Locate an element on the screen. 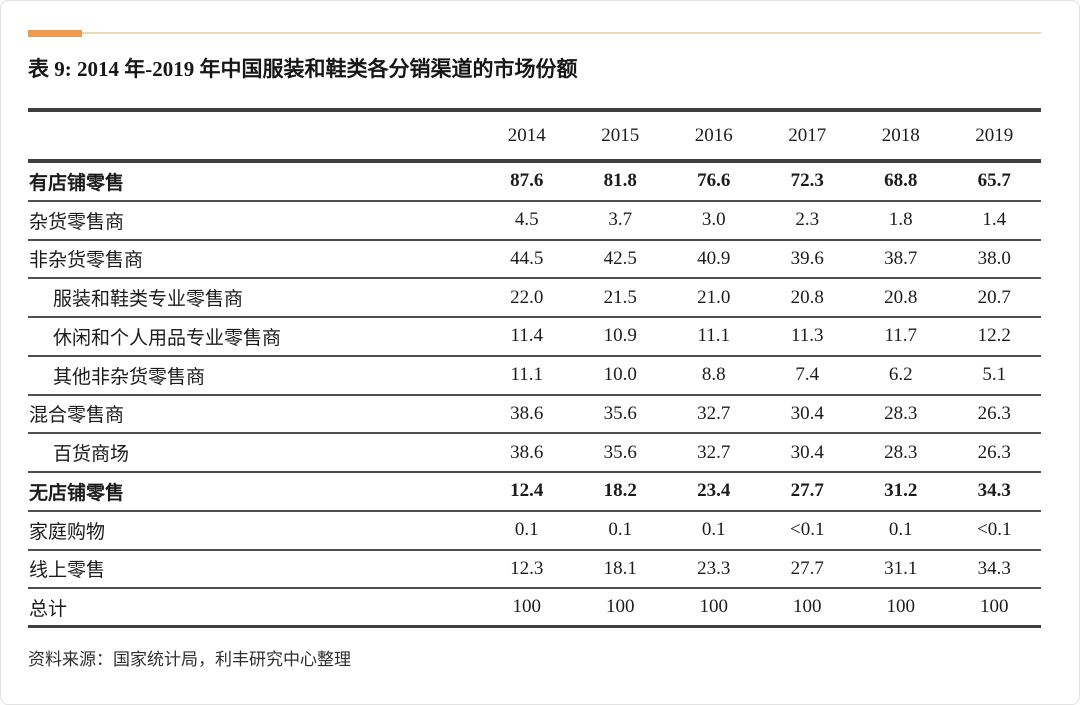  table-row: 混合零售商 38.6 35.6 32.7 30.4 28.3 26.3 is located at coordinates (534, 415).